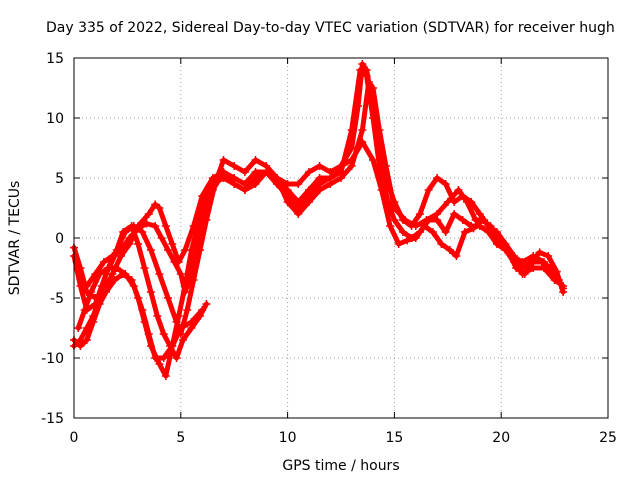 The height and width of the screenshot is (480, 640). What do you see at coordinates (55, 119) in the screenshot?
I see `y-tick-label: 10` at bounding box center [55, 119].